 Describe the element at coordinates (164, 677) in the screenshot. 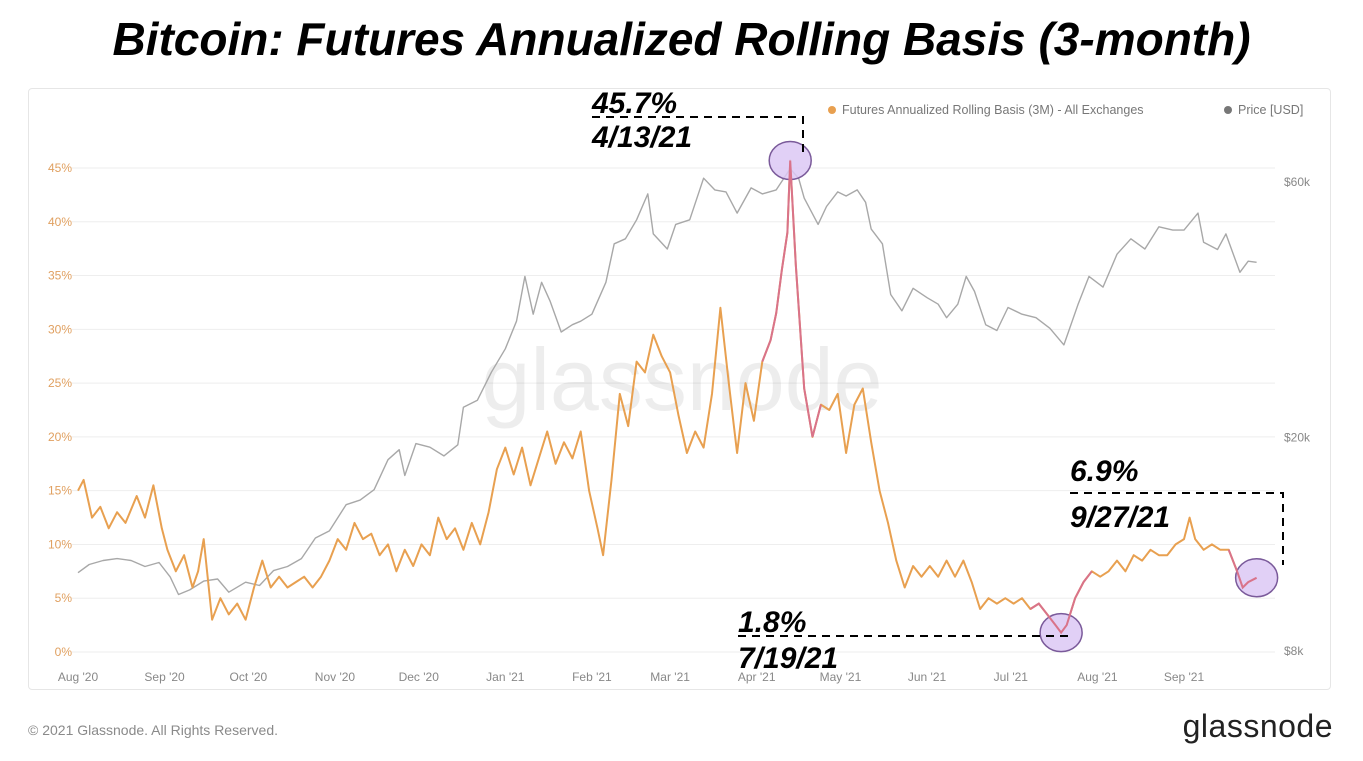

I see `x-tick-label: Sep '20` at that location.